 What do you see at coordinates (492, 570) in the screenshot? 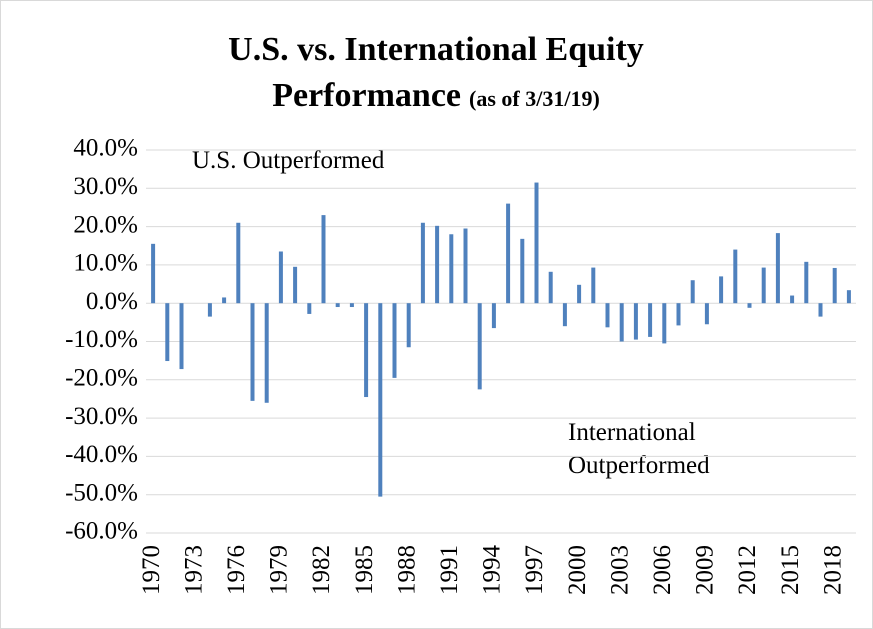
I see `x-tick-label: 1994` at bounding box center [492, 570].